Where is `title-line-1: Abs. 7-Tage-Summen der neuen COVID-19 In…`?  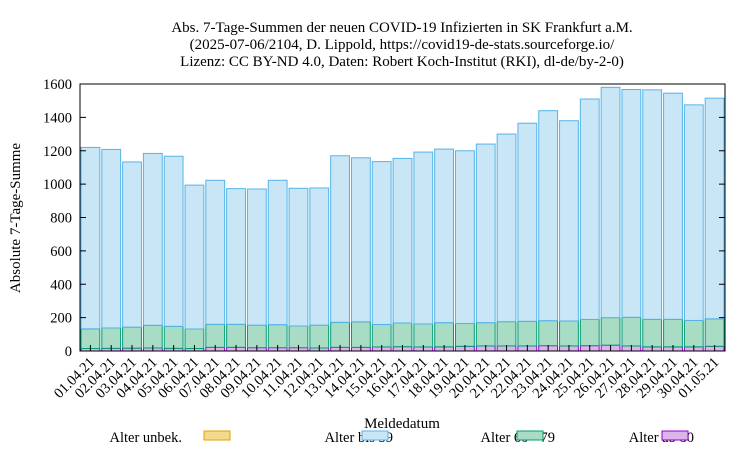
title-line-1: Abs. 7-Tage-Summen der neuen COVID-19 In… is located at coordinates (401, 28).